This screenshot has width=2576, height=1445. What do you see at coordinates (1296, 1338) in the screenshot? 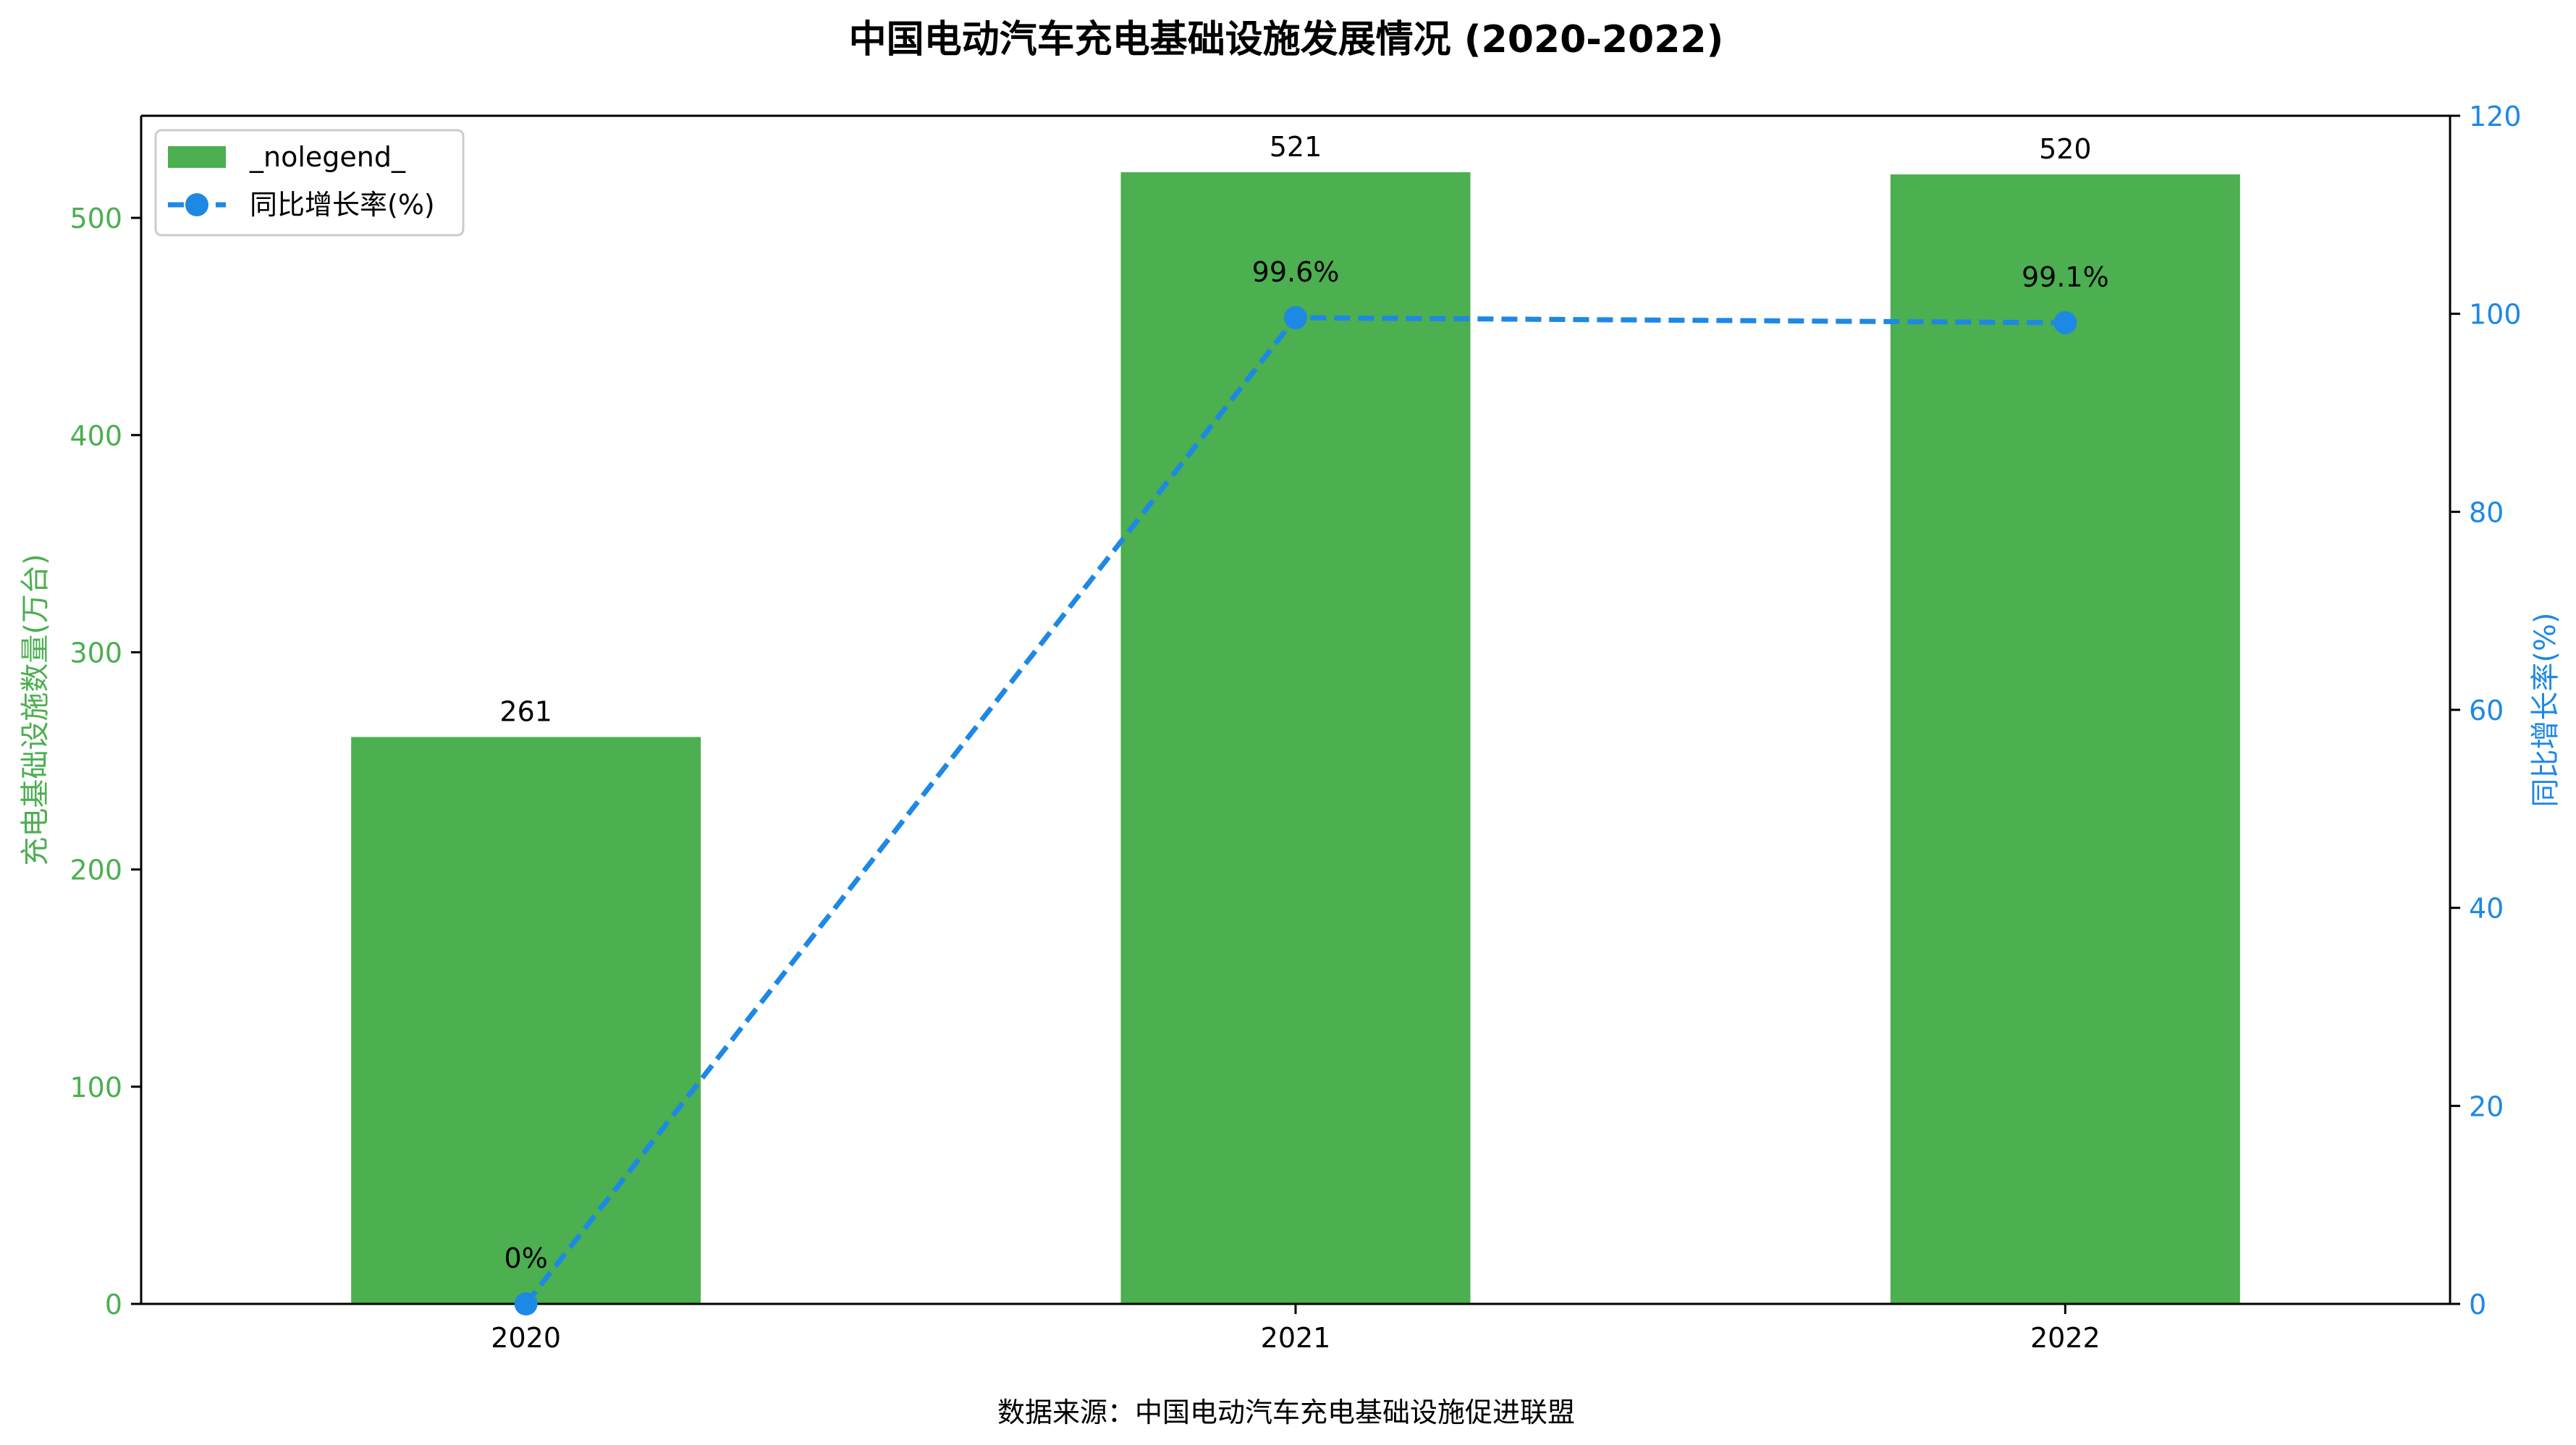
I see `x-tick-label-2021: 2021` at bounding box center [1296, 1338].